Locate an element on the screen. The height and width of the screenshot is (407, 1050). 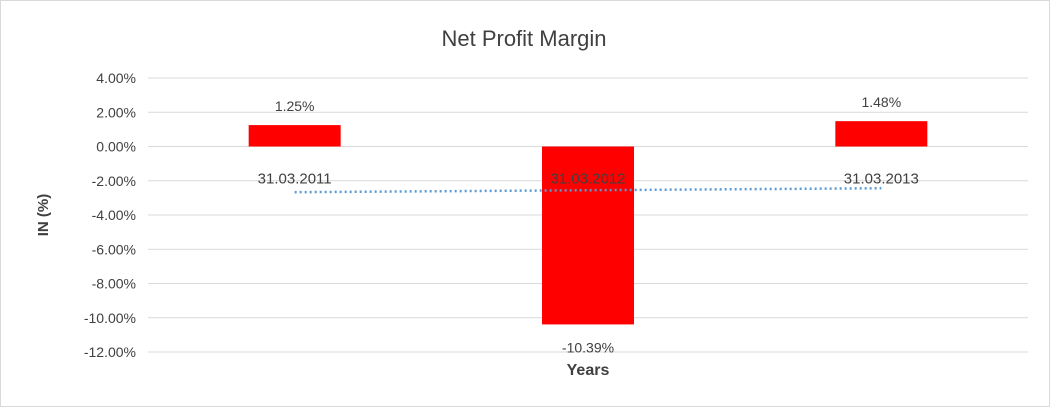
y-tick-label: 2.00% is located at coordinates (116, 112).